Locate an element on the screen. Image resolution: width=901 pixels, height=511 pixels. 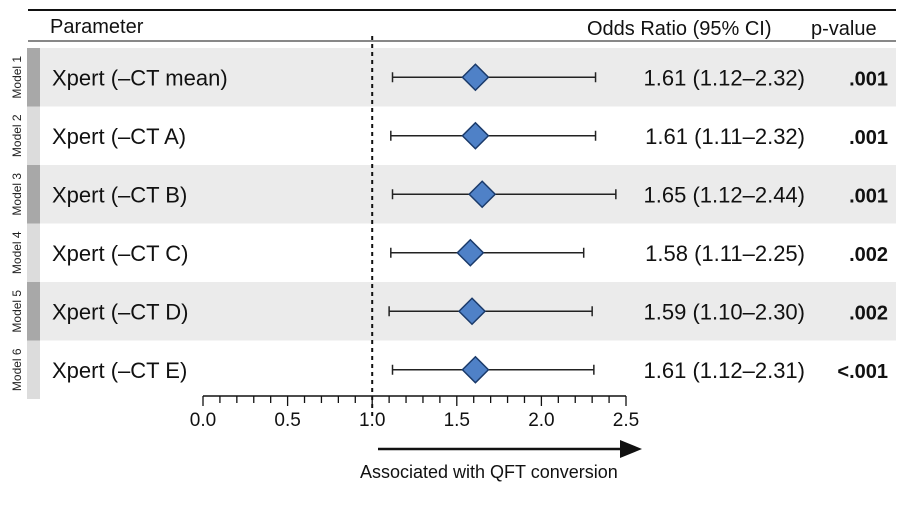
x-tick-label: 2.0 is located at coordinates (541, 420).